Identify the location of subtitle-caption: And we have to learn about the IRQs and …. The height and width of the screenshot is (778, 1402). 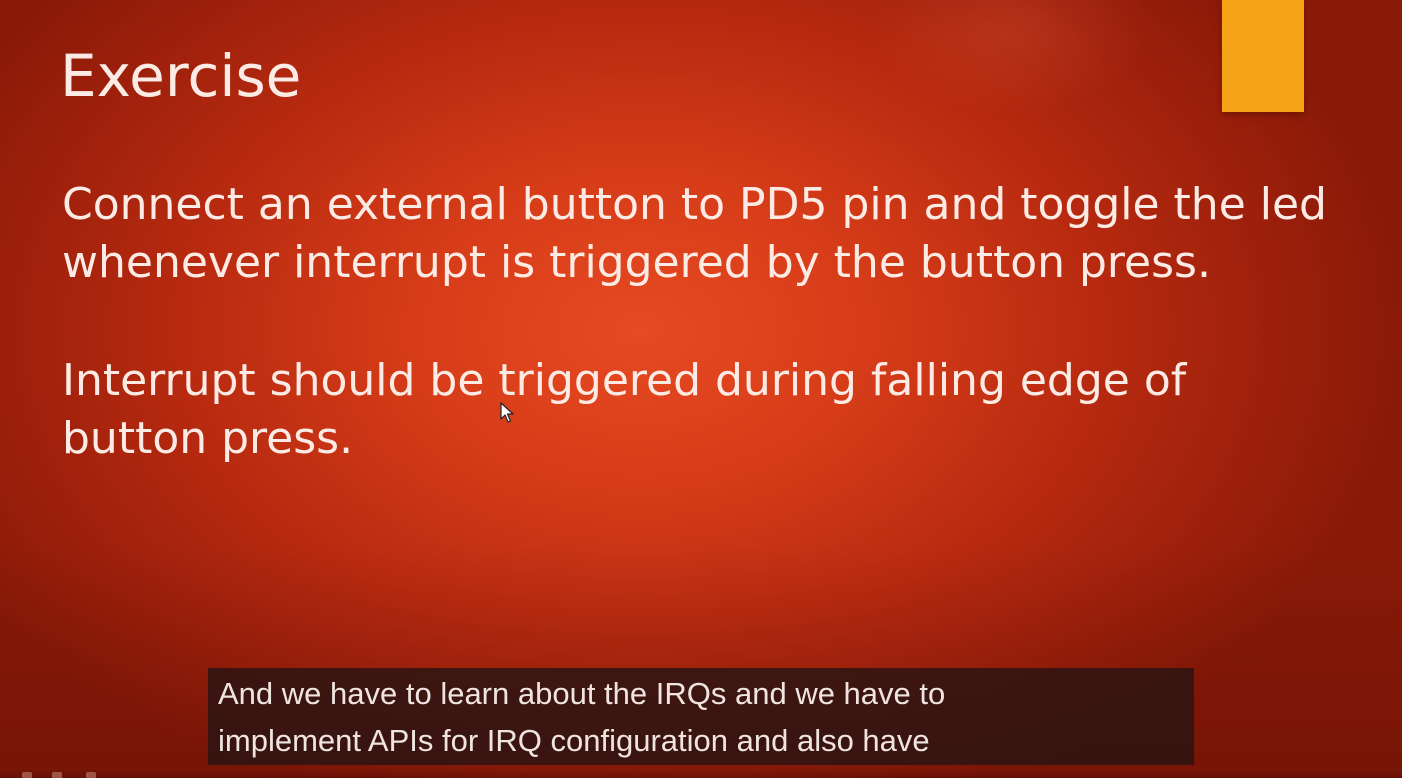
(701, 716).